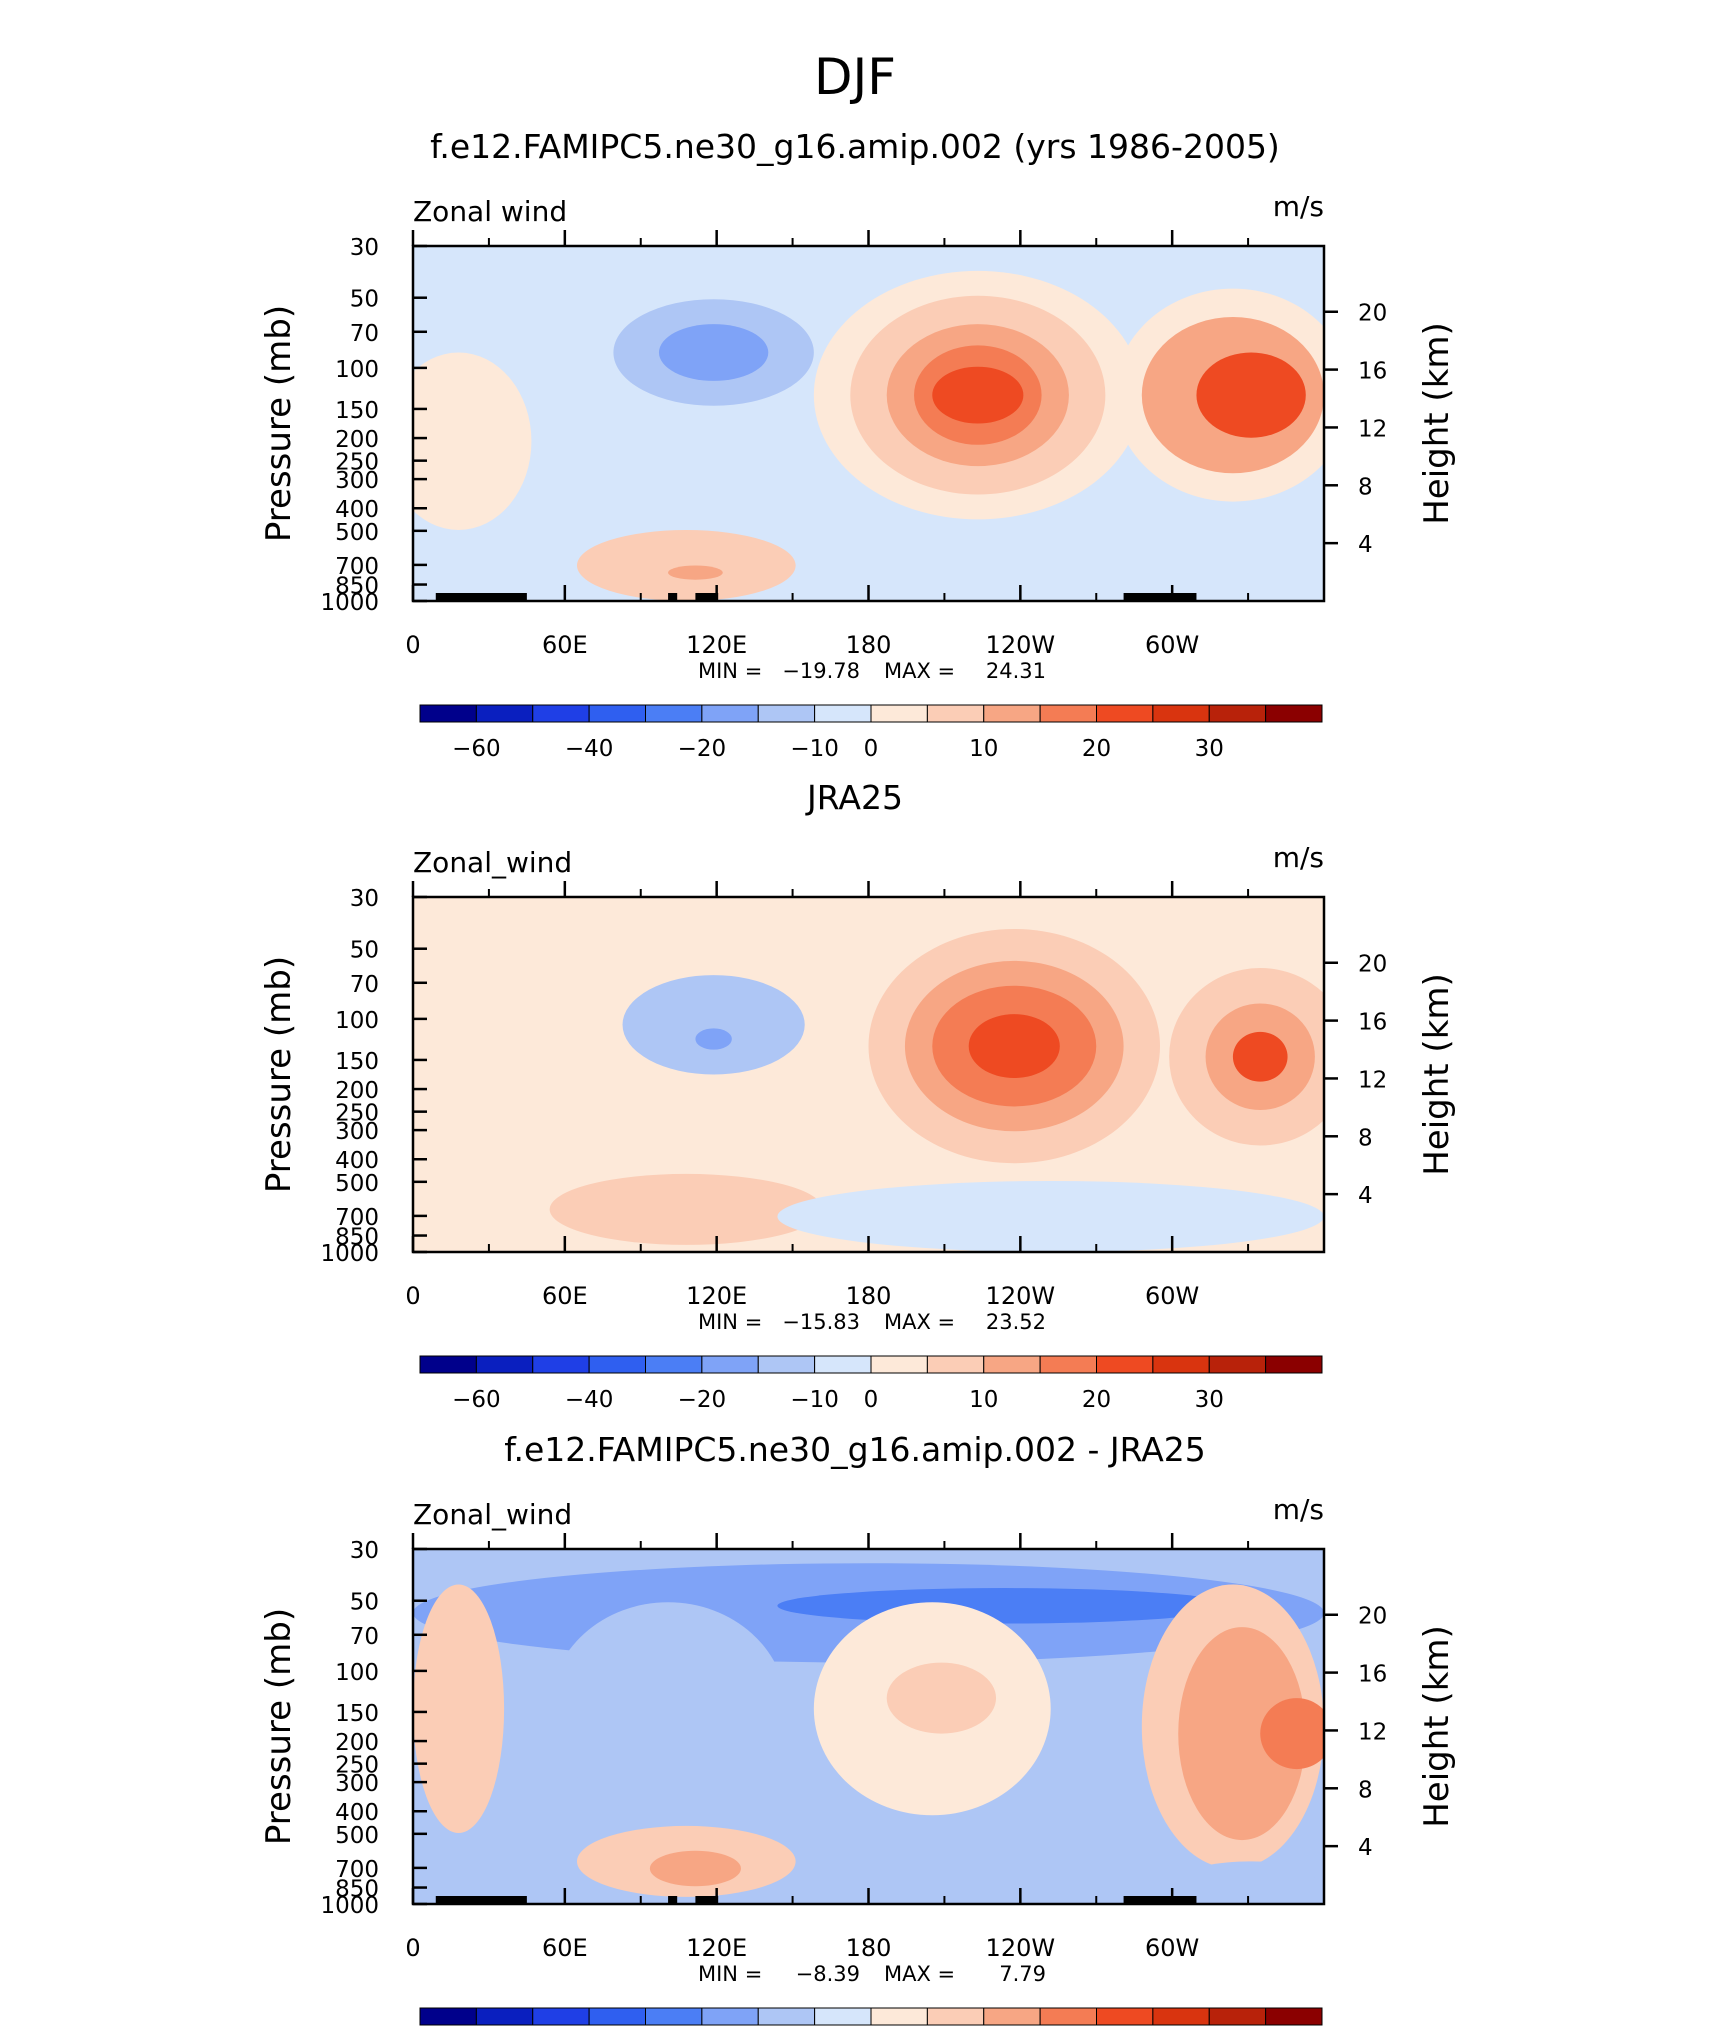  Describe the element at coordinates (730, 1974) in the screenshot. I see `min-label: MIN =` at that location.